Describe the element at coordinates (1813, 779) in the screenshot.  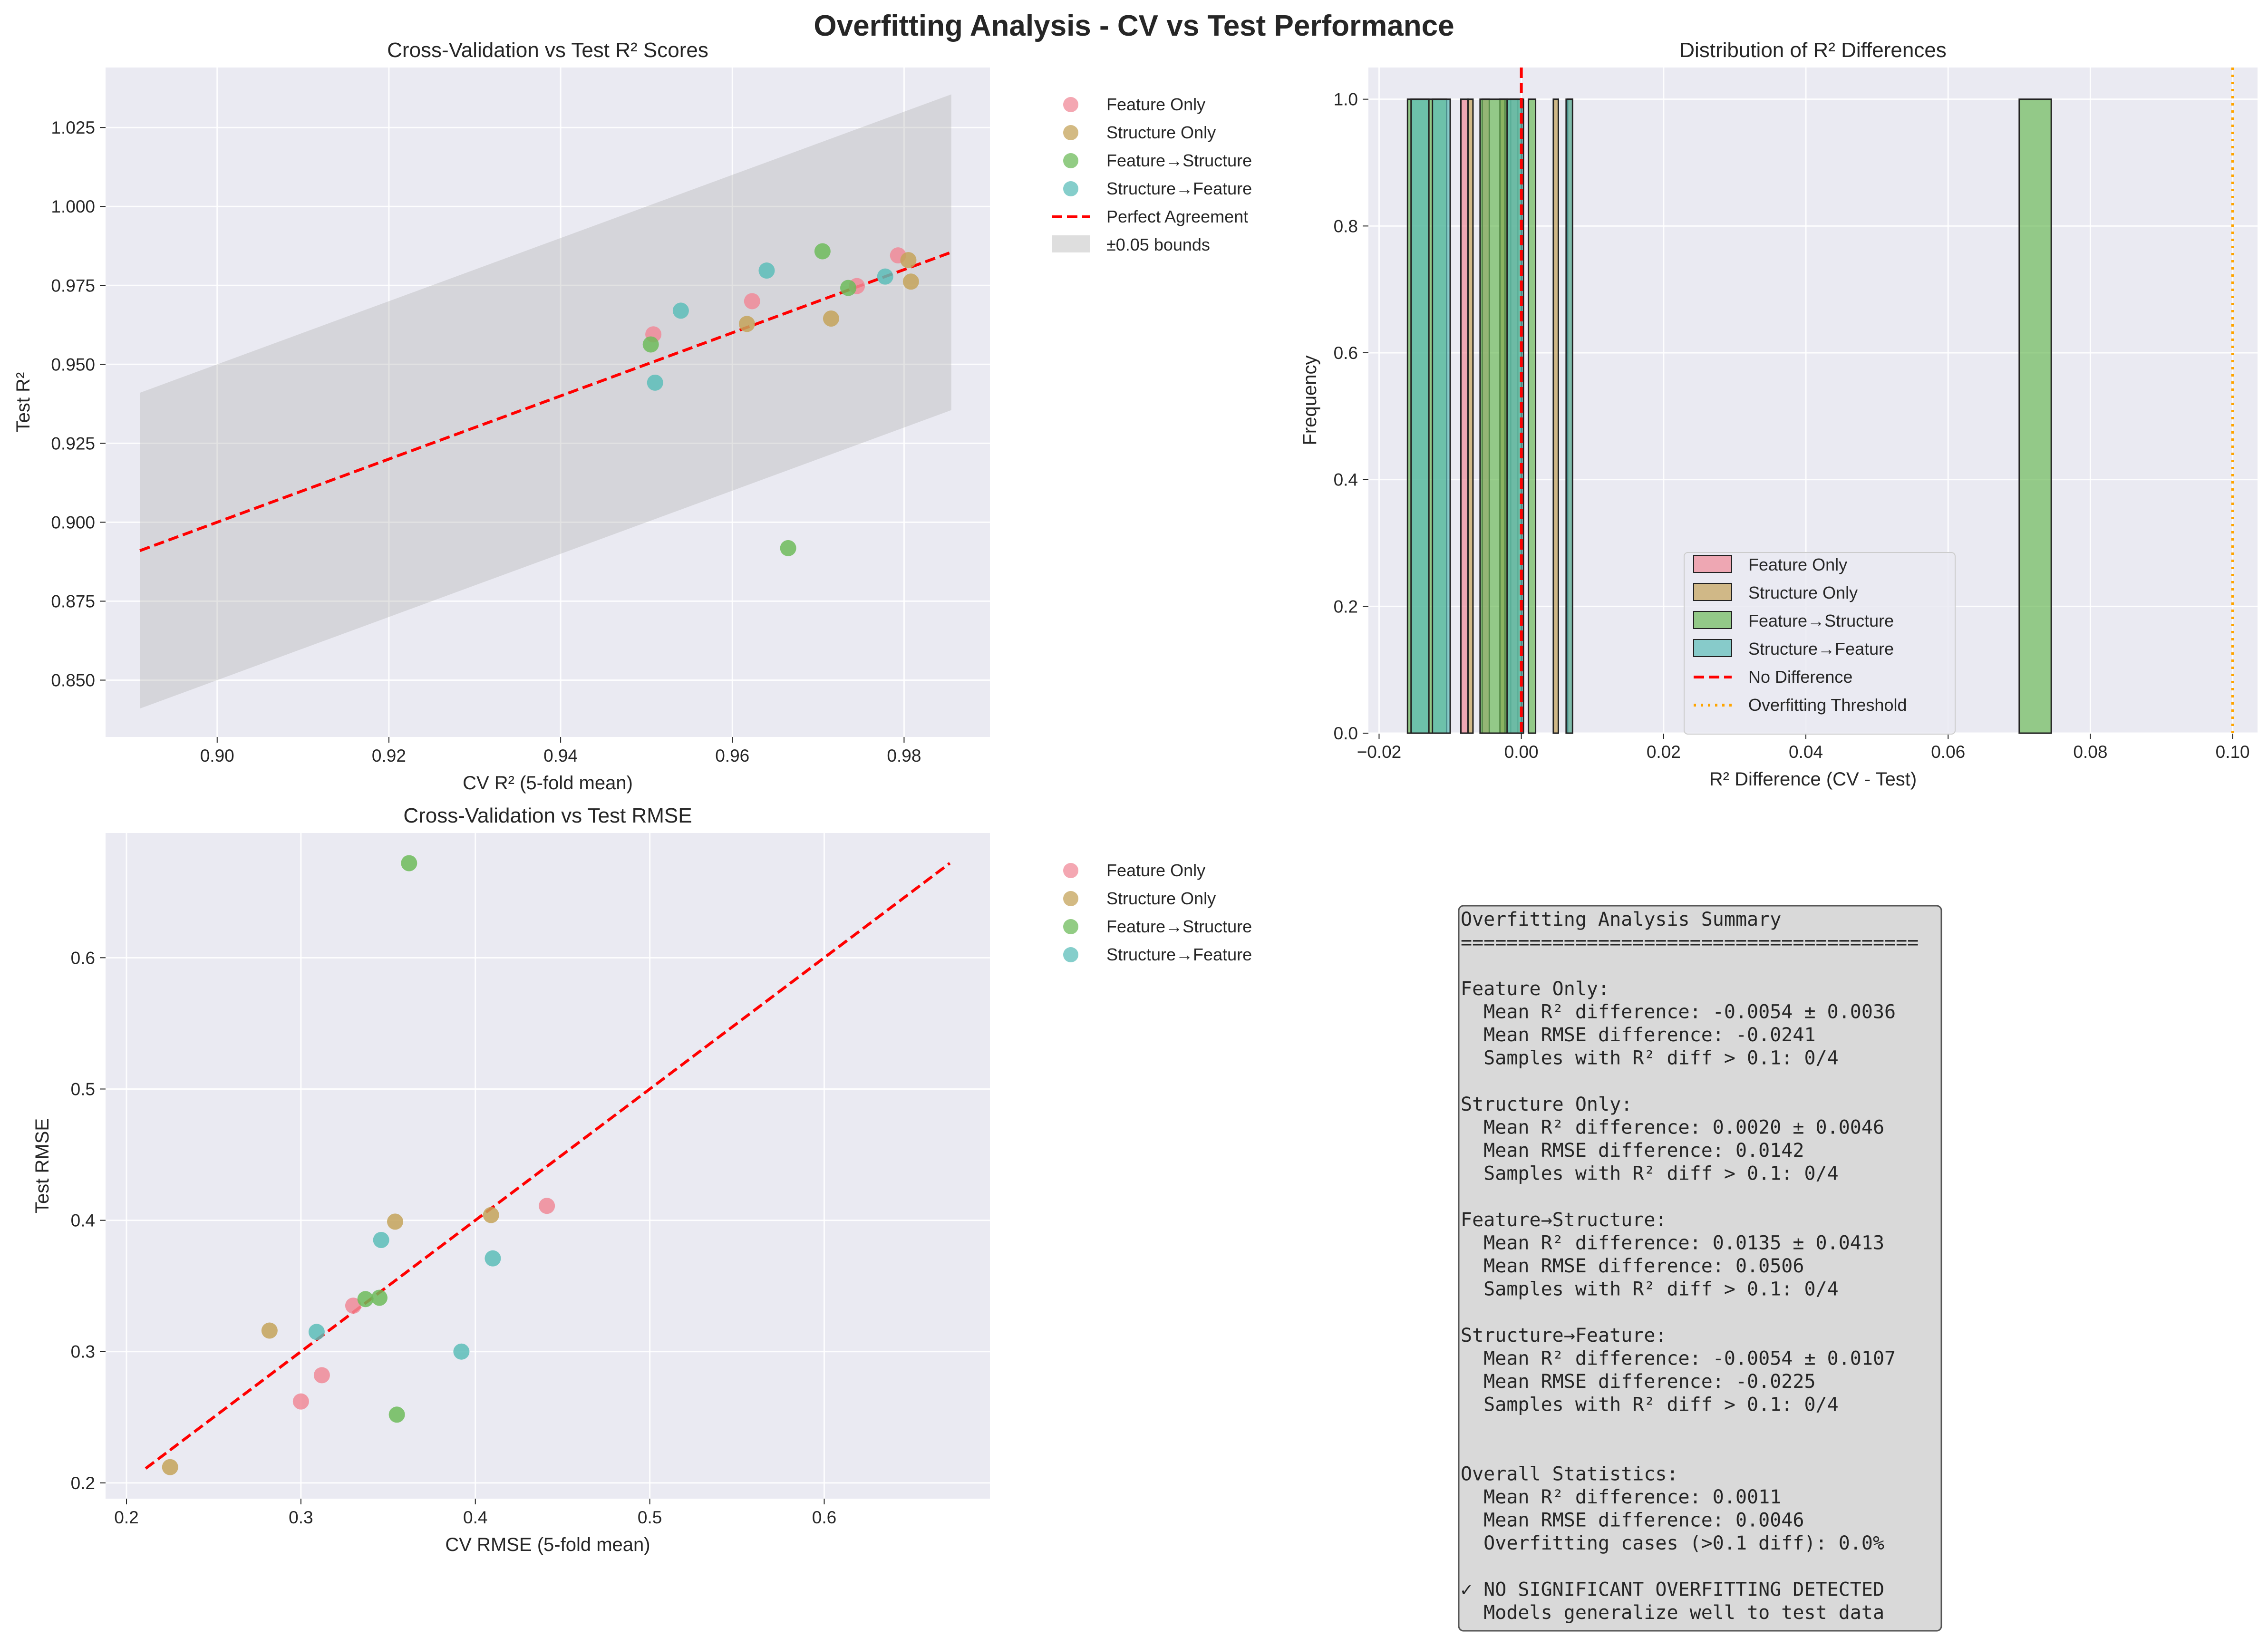
I see `x-axis-label: R² Difference (CV - Test)` at that location.